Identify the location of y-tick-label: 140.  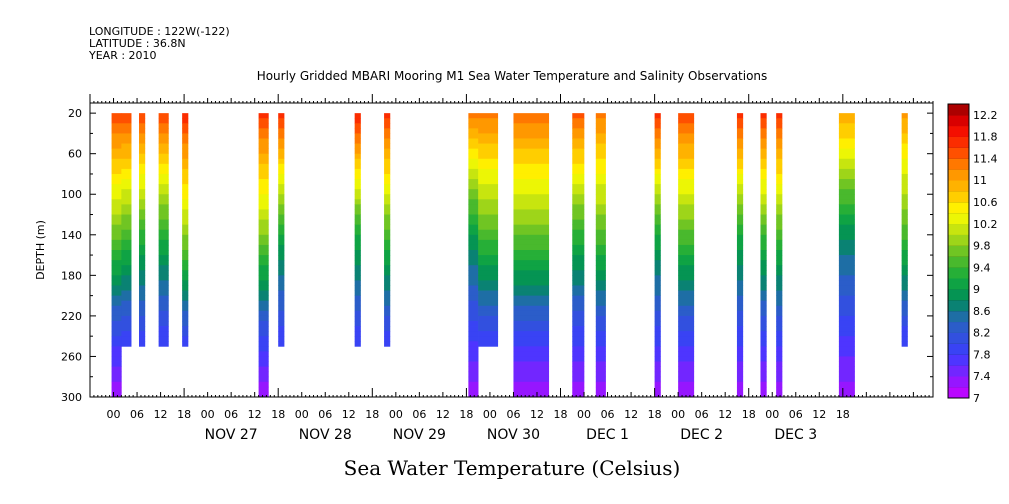
(71, 235).